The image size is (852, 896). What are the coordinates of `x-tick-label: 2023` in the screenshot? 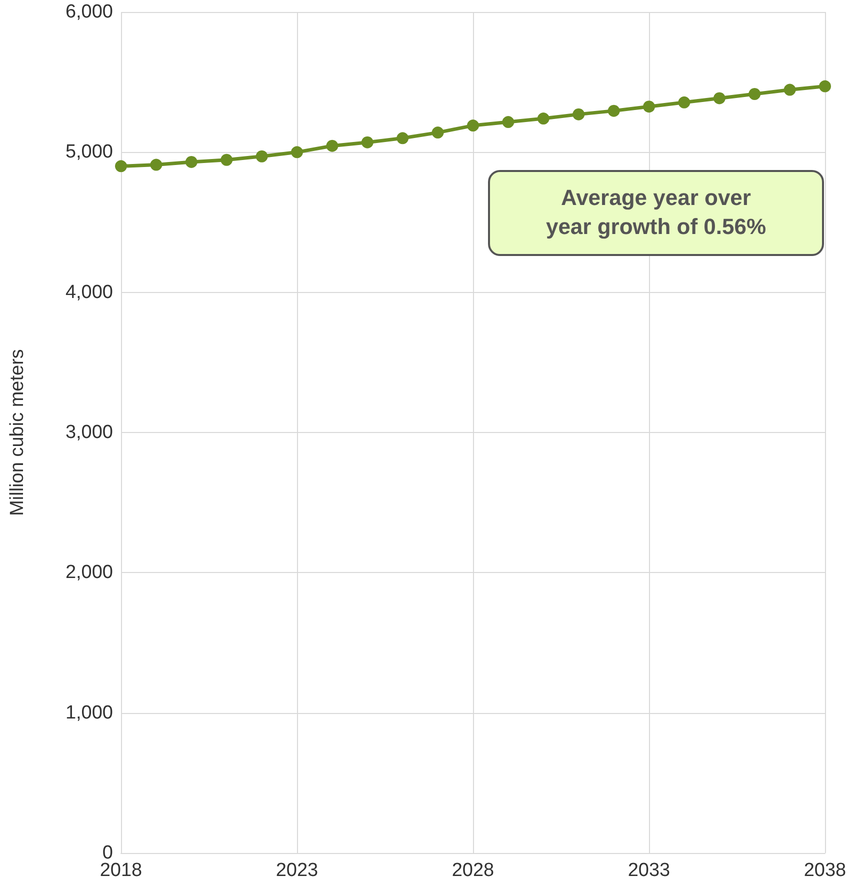 It's located at (297, 870).